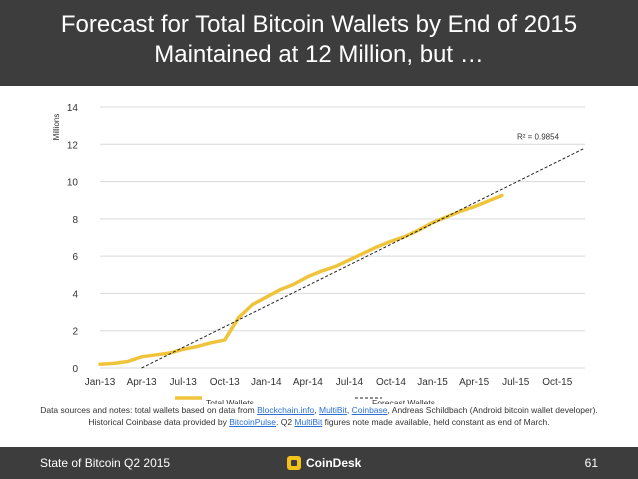 Image resolution: width=638 pixels, height=479 pixels. Describe the element at coordinates (230, 401) in the screenshot. I see `legend-label-total-wallets: Total Wallets` at that location.